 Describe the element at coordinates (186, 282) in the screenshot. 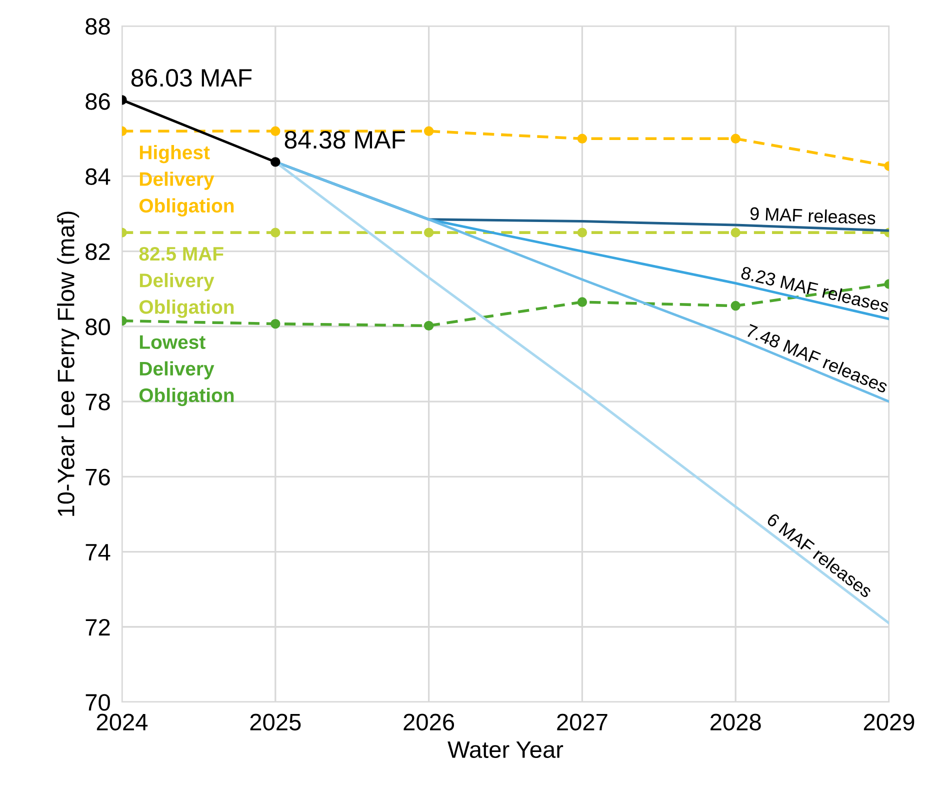

I see `series-label: 82.5 MAF Delivery Obligation` at that location.